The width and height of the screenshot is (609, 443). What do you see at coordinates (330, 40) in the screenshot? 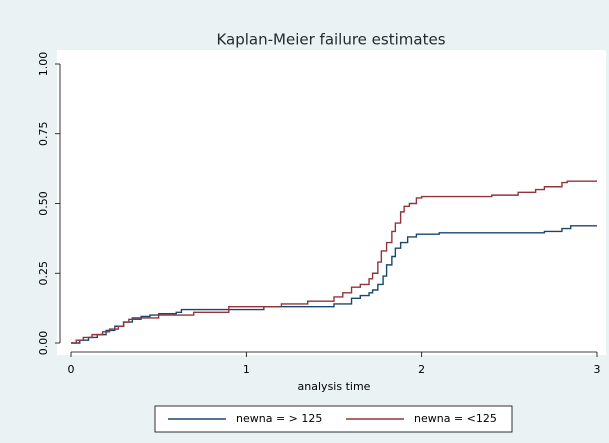
I see `chart-title: Kaplan-Meier failure estimates` at bounding box center [330, 40].